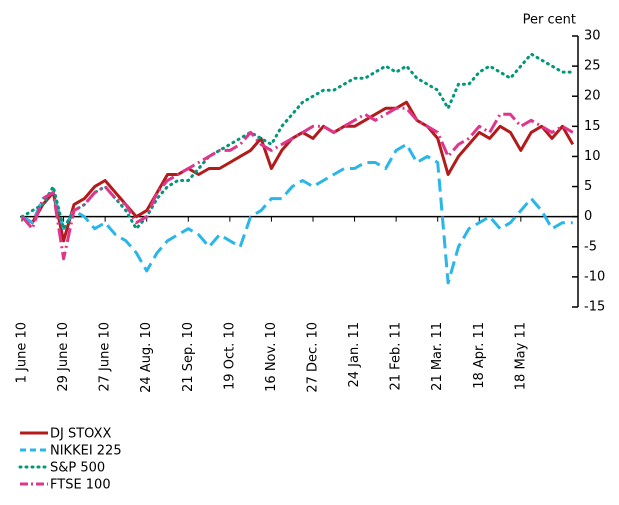  I want to click on y-tick-label: 20, so click(592, 96).